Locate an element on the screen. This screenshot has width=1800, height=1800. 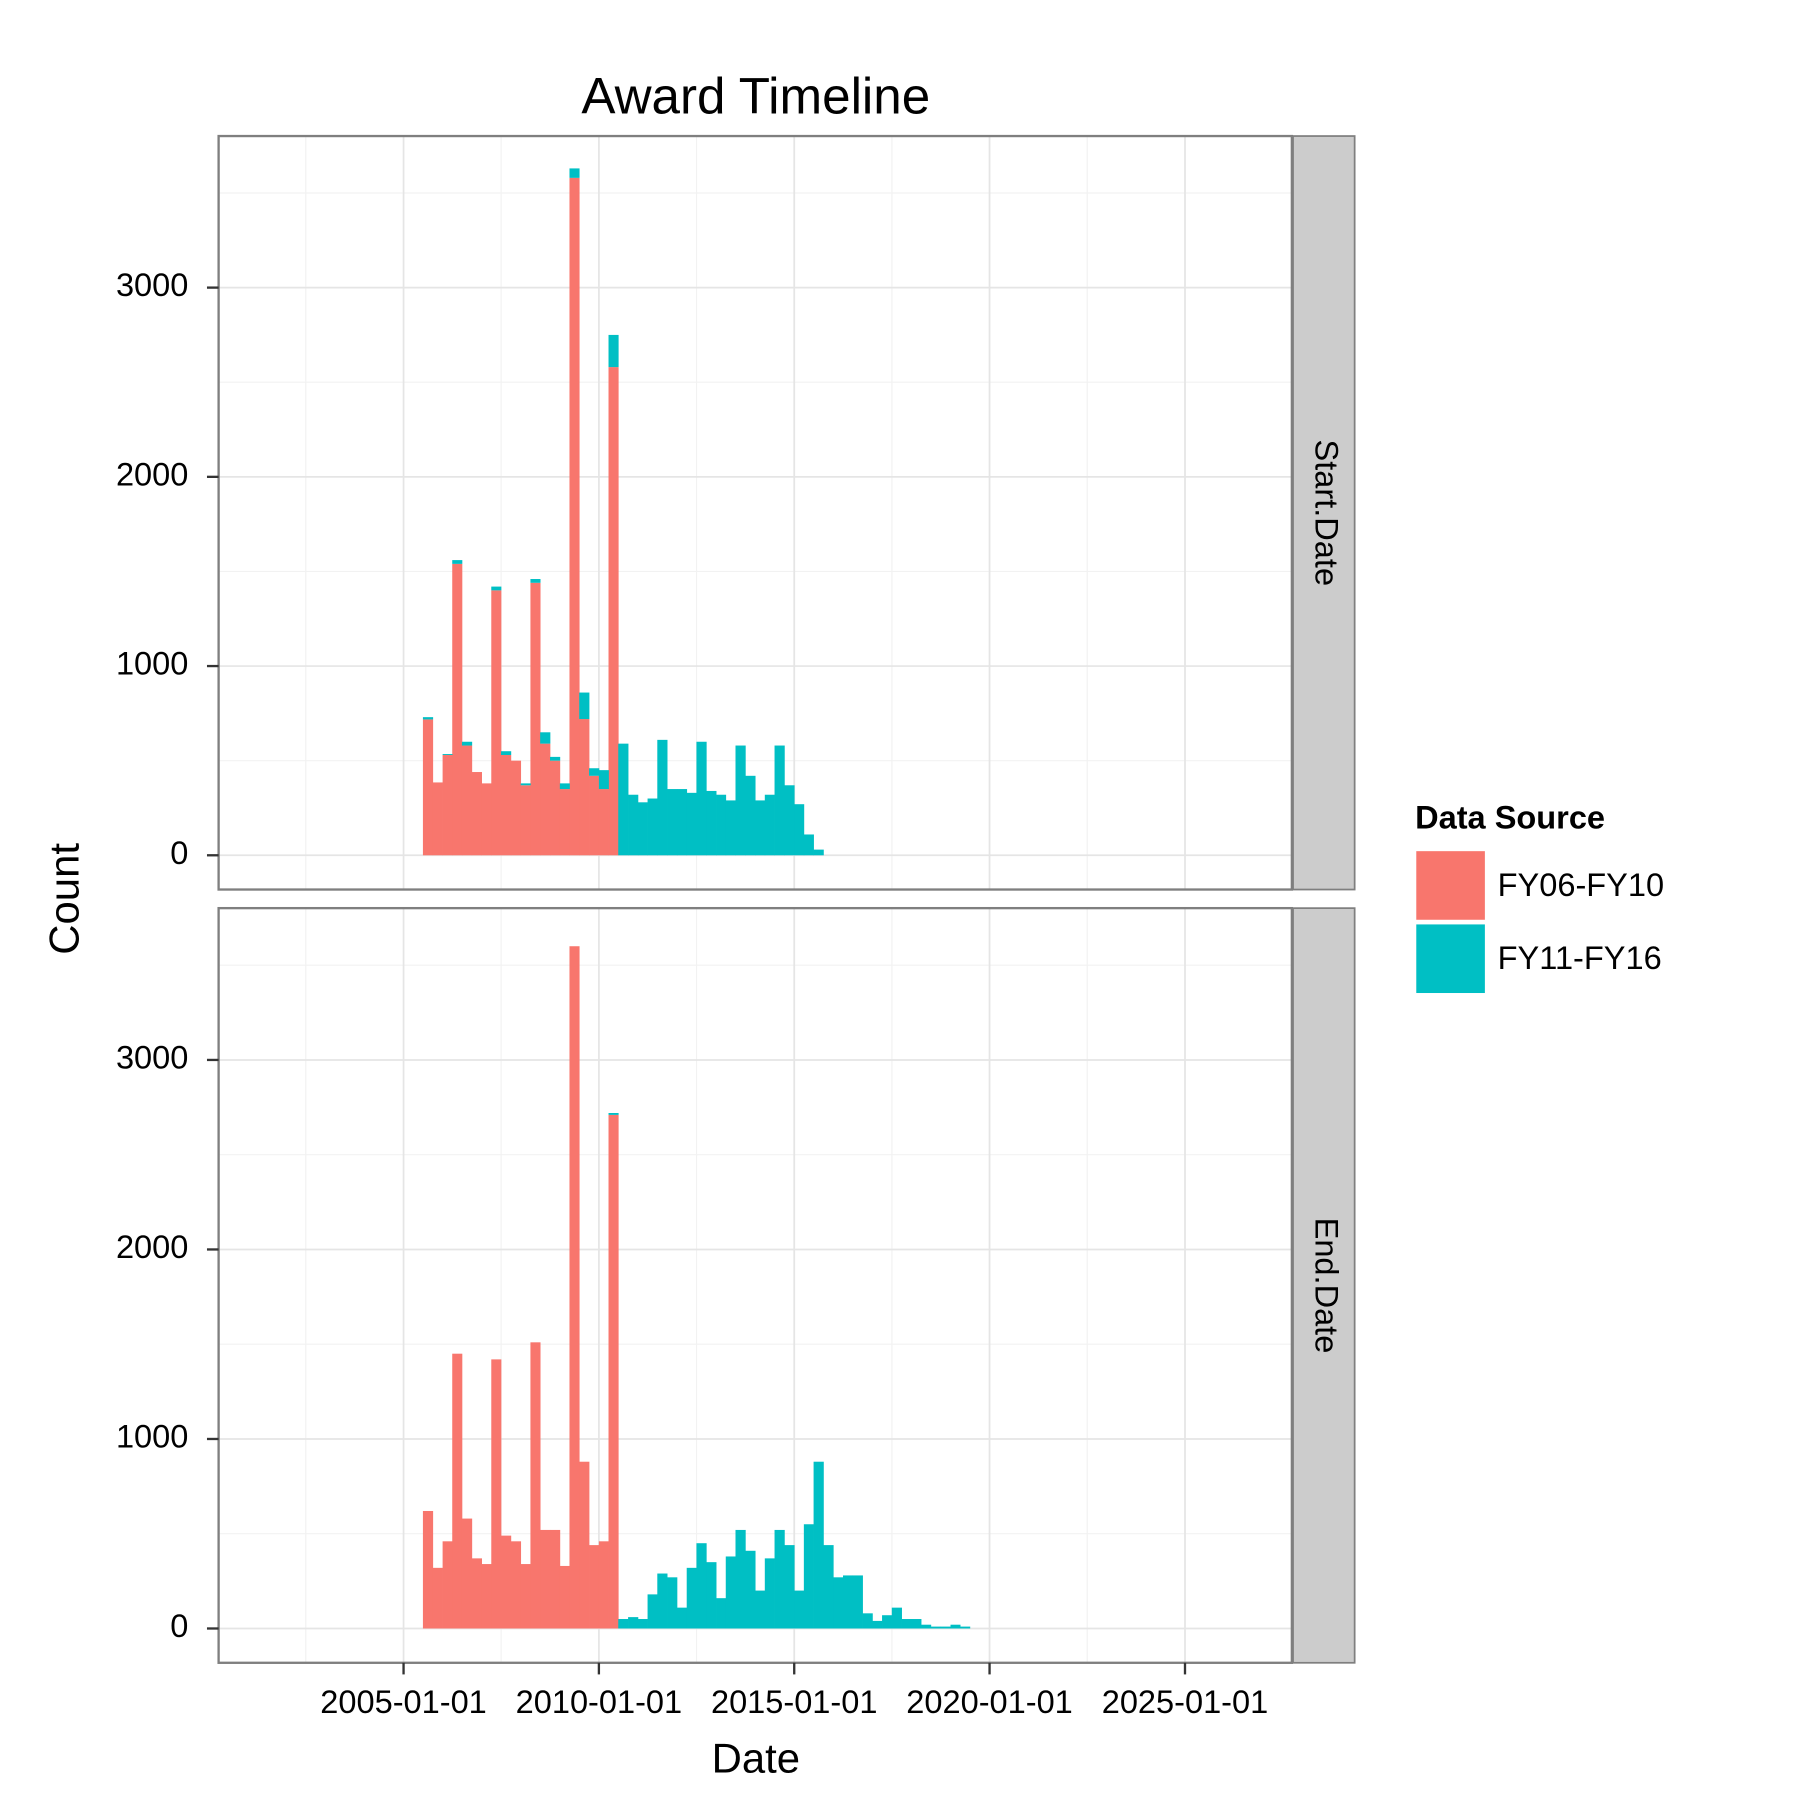
x-tick-label: 2025-01-01 is located at coordinates (1185, 1702).